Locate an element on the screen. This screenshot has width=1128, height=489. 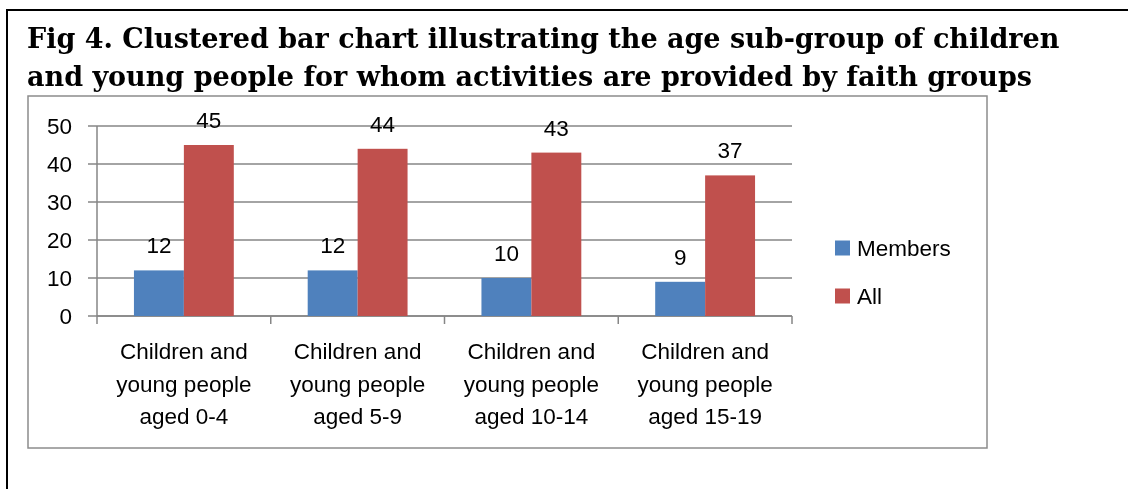
x-tick-label: Children and young people aged 0-4 is located at coordinates (184, 384).